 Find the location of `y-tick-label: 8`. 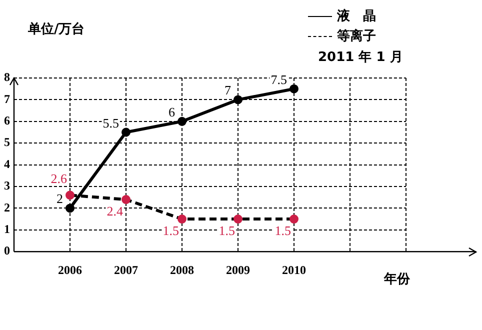

y-tick-label: 8 is located at coordinates (7, 77).